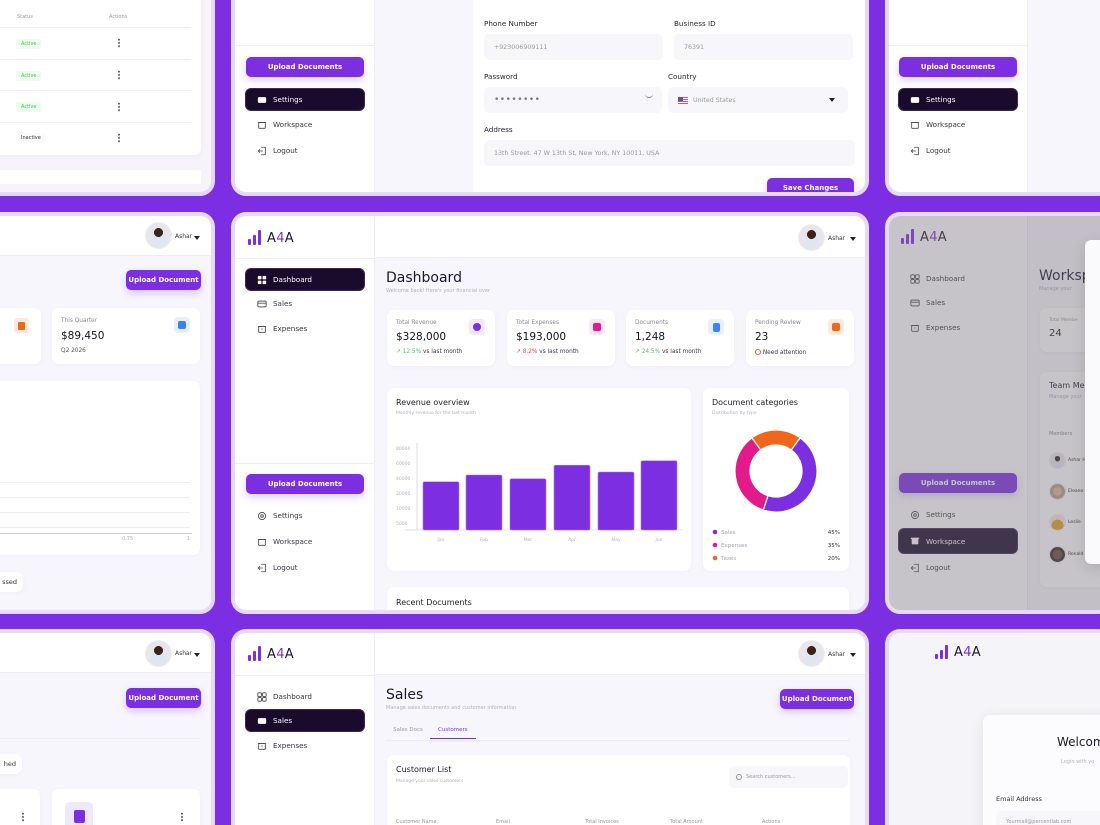  I want to click on sidebar: A4A Dashboard Sales Expenses, so click(305, 729).